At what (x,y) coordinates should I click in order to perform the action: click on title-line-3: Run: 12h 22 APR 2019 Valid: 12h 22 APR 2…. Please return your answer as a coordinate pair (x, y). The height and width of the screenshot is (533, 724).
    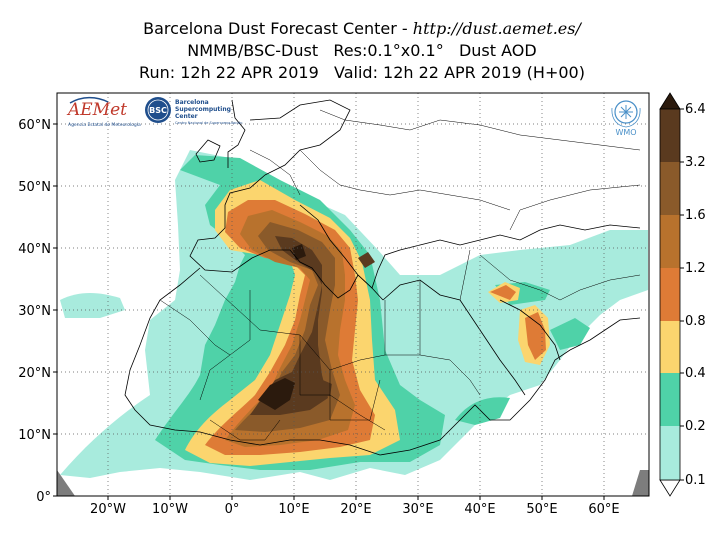
    Looking at the image, I should click on (362, 72).